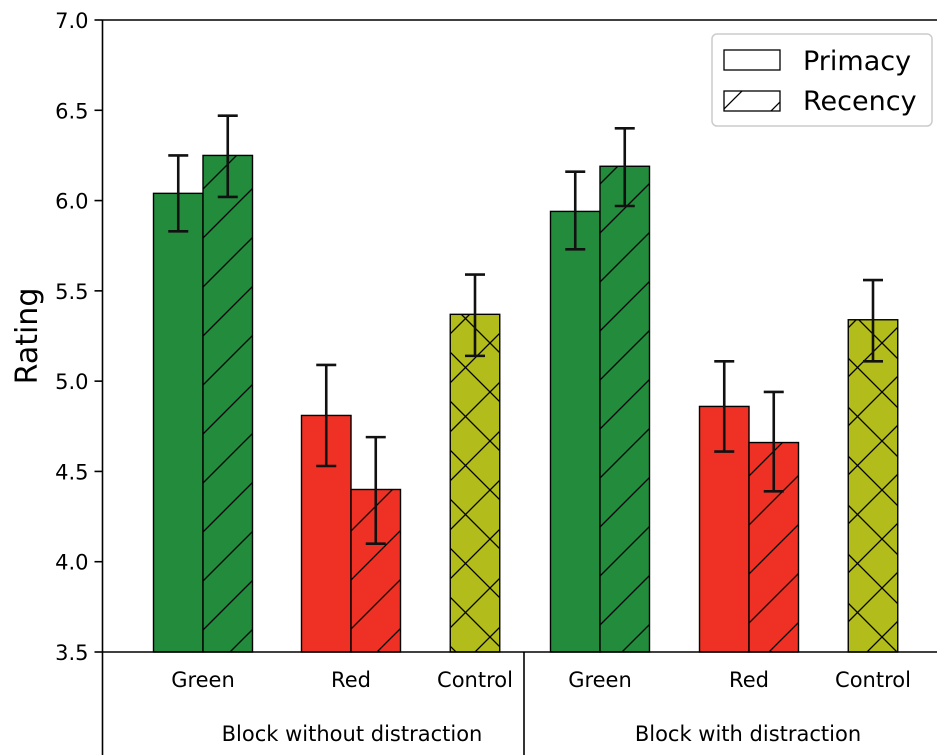 Image resolution: width=937 pixels, height=755 pixels. What do you see at coordinates (71, 472) in the screenshot?
I see `y-tick-label: 4.5` at bounding box center [71, 472].